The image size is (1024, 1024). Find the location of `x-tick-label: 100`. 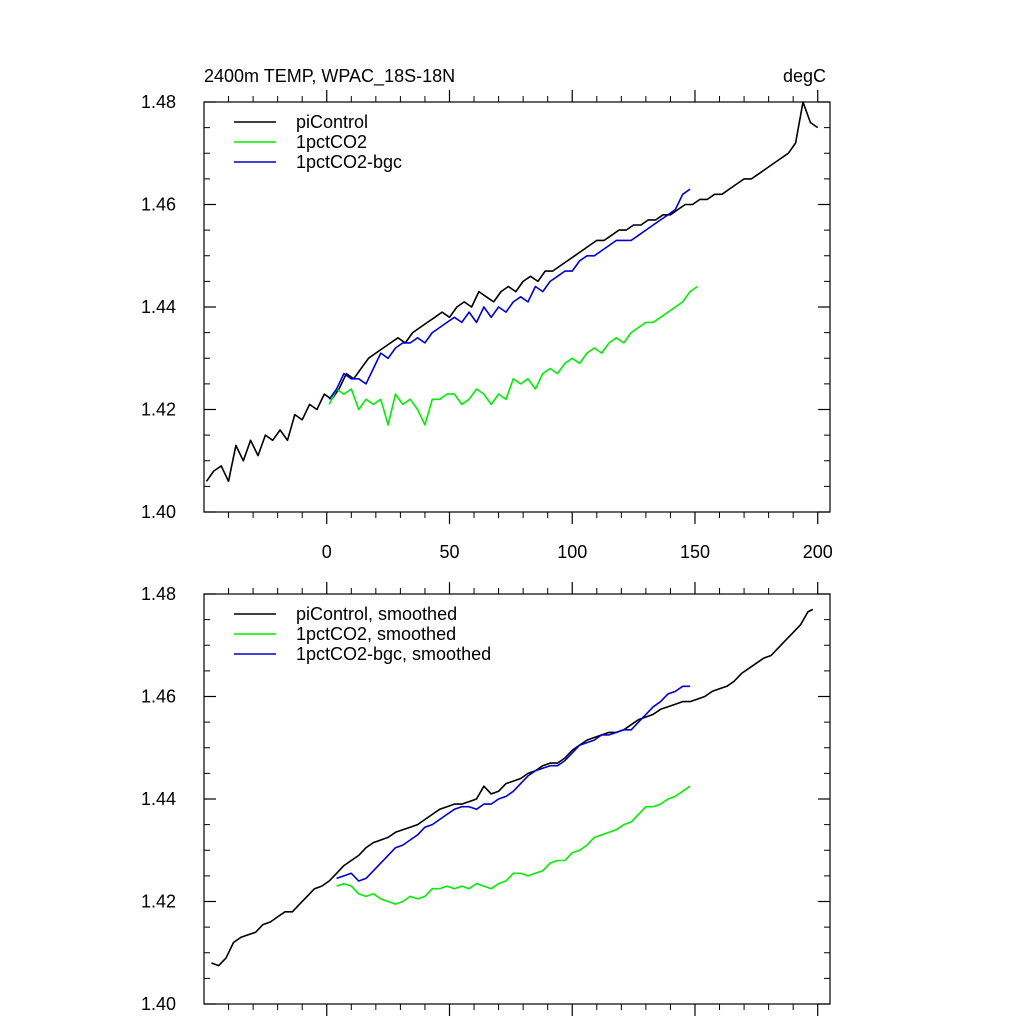

x-tick-label: 100 is located at coordinates (572, 552).